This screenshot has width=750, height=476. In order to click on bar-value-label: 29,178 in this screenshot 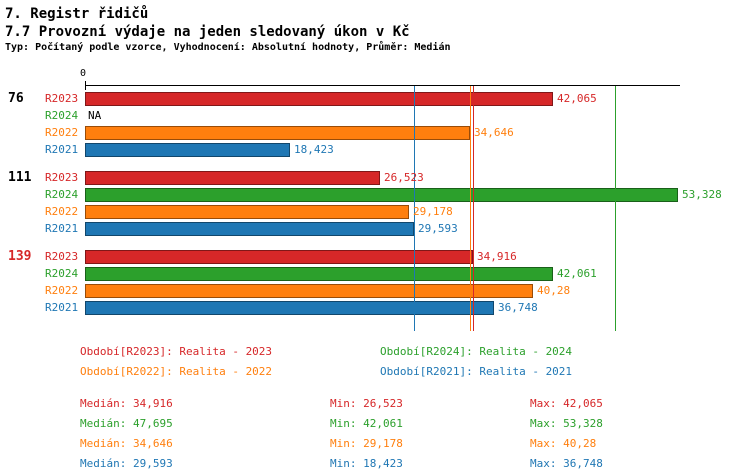, I will do `click(433, 211)`.